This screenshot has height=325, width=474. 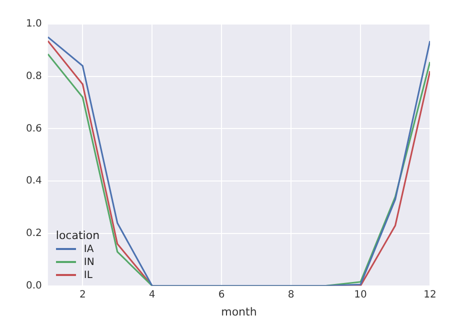 What do you see at coordinates (88, 275) in the screenshot?
I see `legend-label: IL` at bounding box center [88, 275].